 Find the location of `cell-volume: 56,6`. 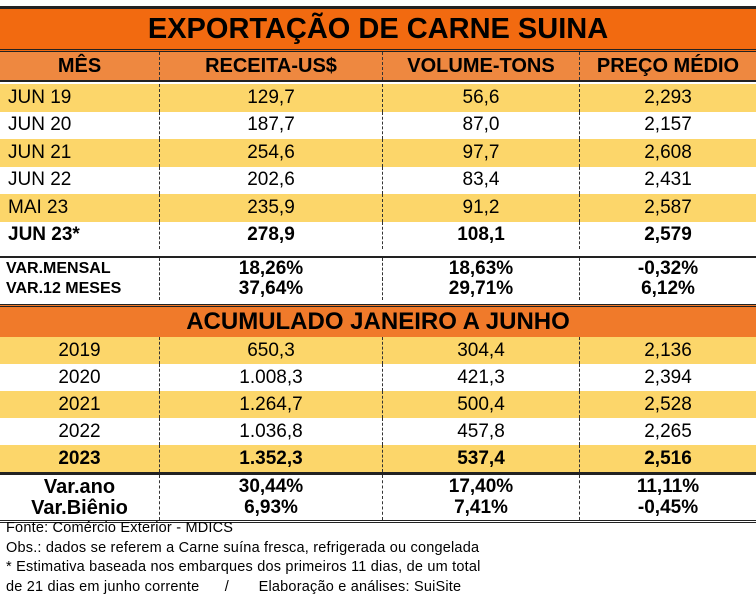

cell-volume: 56,6 is located at coordinates (481, 98).